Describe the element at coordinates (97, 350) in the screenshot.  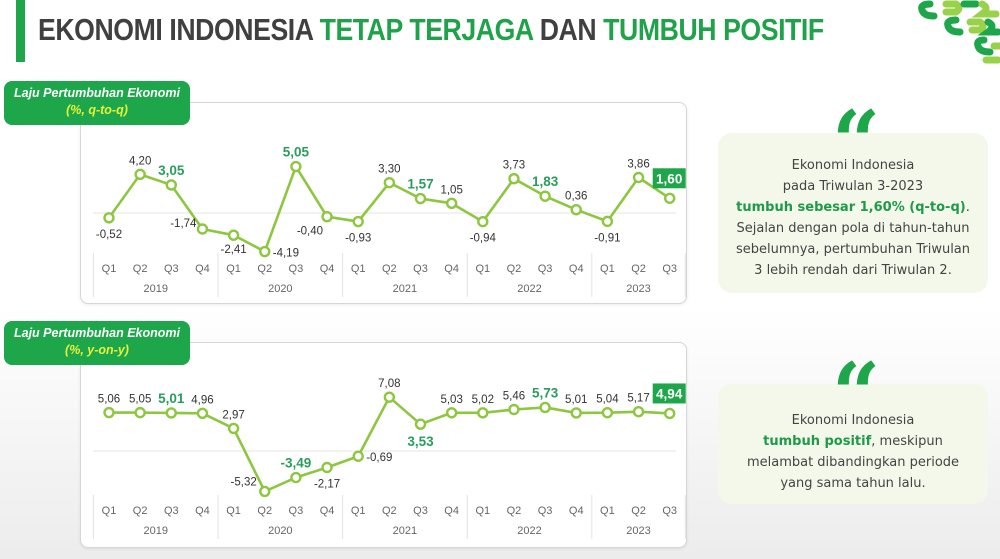
I see `tag-unit: (%, y-on-y)` at that location.